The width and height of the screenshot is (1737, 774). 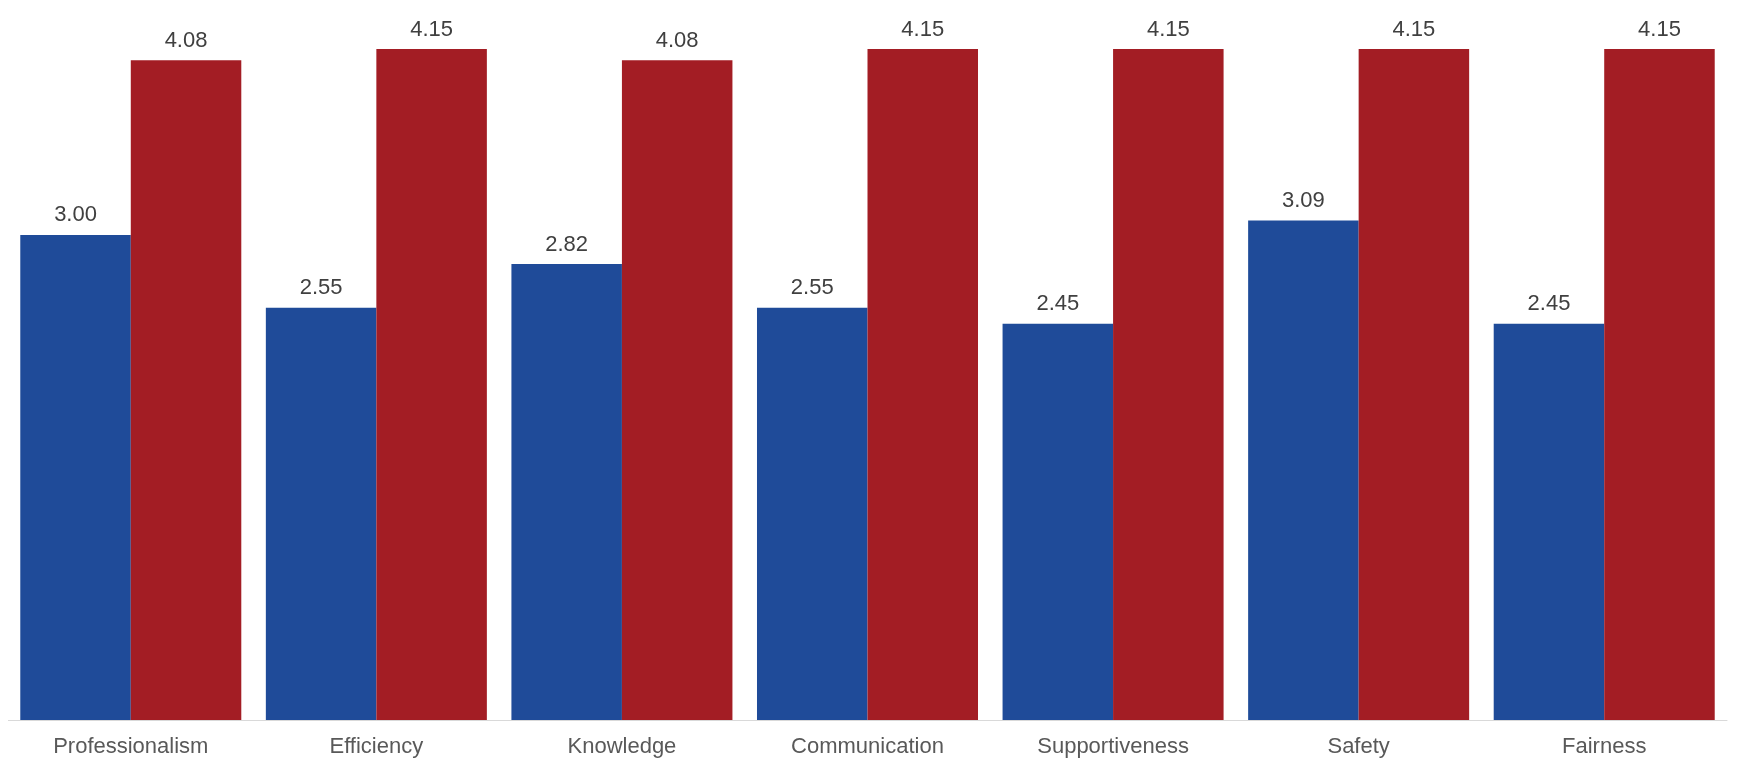 I want to click on x-tick-label: Fairness, so click(x=1604, y=745).